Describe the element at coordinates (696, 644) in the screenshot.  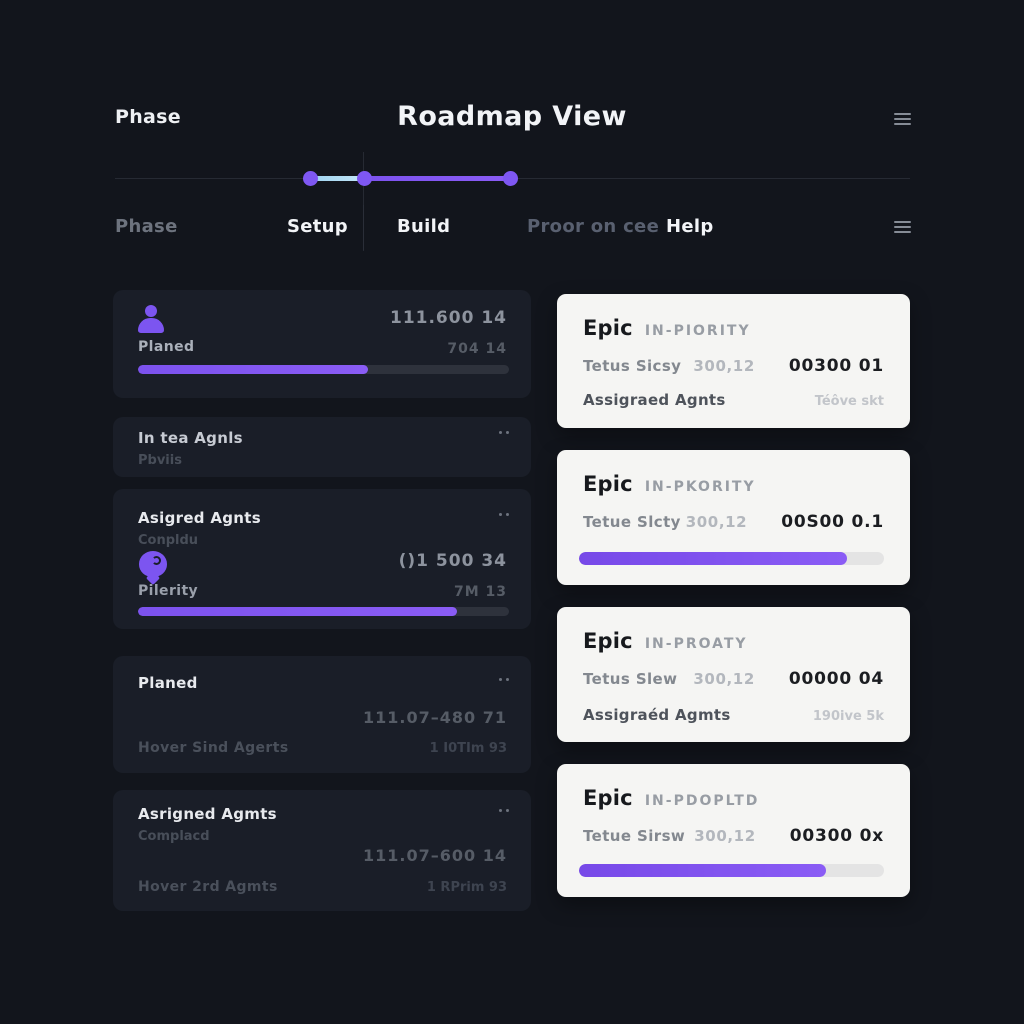
I see `epic-tag: IN-PROATY` at that location.